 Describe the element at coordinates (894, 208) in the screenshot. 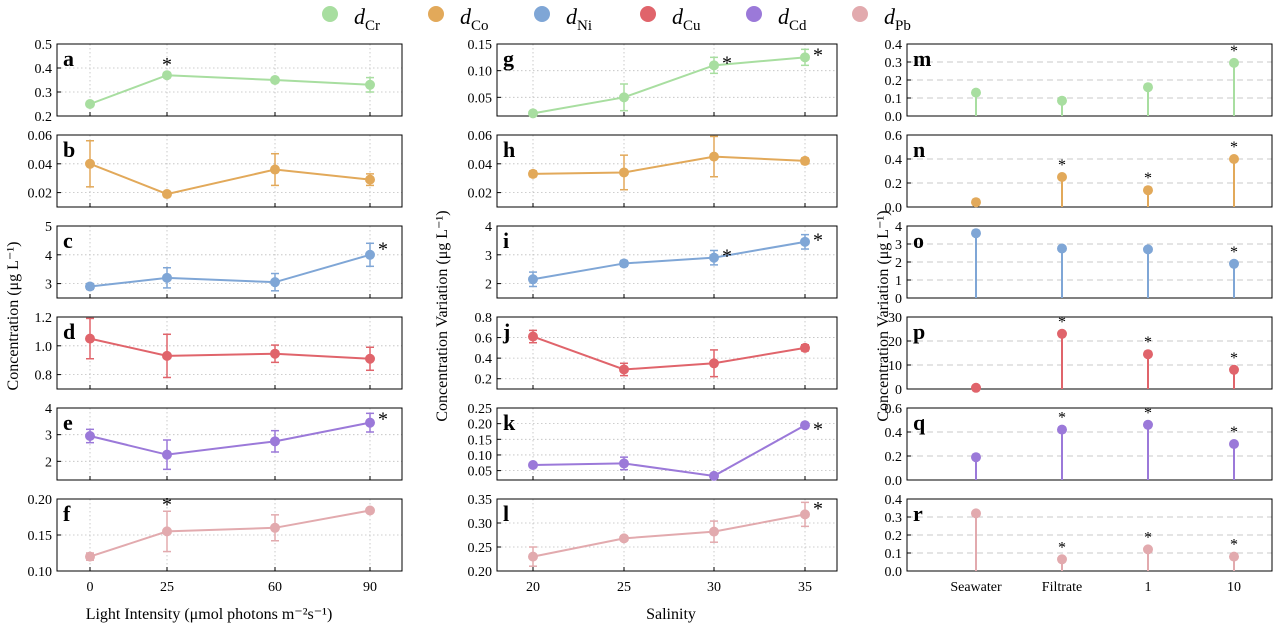

I see `y-tick-label: 0.0` at that location.